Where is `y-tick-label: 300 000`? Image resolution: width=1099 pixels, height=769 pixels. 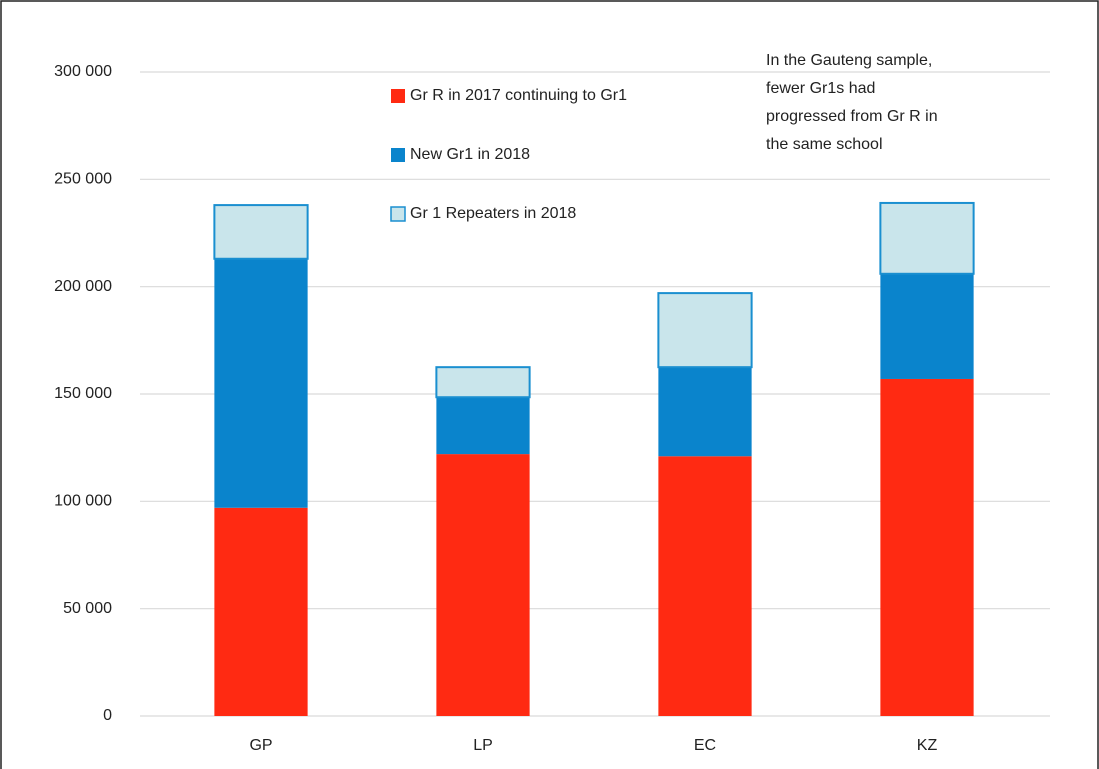
y-tick-label: 300 000 is located at coordinates (83, 71).